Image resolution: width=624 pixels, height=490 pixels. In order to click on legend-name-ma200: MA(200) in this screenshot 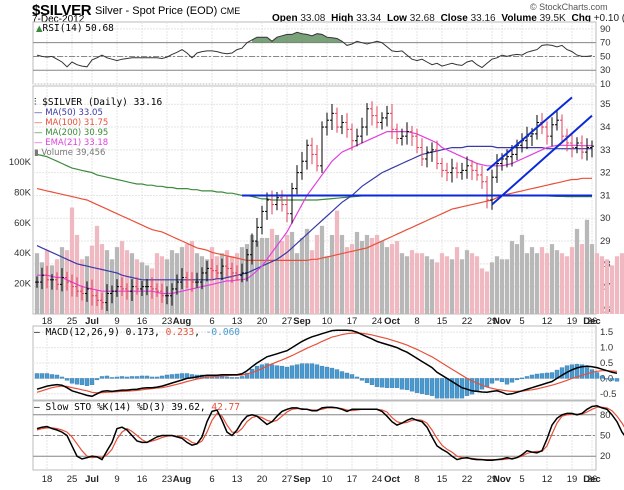, I will do `click(63, 133)`.